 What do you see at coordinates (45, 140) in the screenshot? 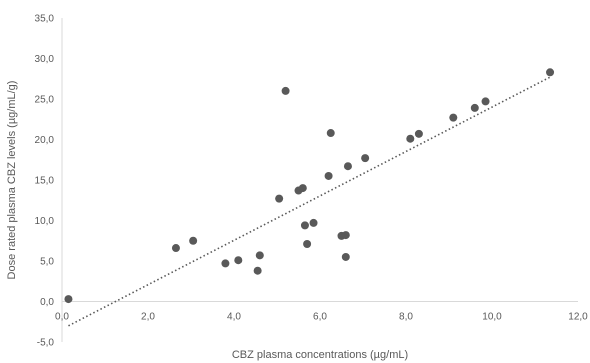
I see `y-tick-label: 20,0` at bounding box center [45, 140].